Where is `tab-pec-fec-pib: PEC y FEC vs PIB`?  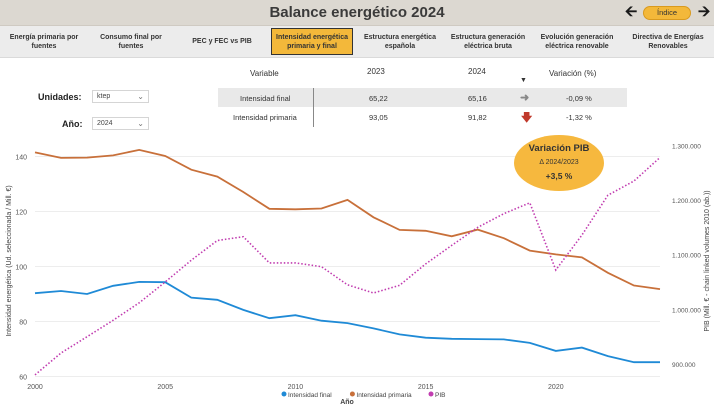 tab-pec-fec-pib: PEC y FEC vs PIB is located at coordinates (222, 41).